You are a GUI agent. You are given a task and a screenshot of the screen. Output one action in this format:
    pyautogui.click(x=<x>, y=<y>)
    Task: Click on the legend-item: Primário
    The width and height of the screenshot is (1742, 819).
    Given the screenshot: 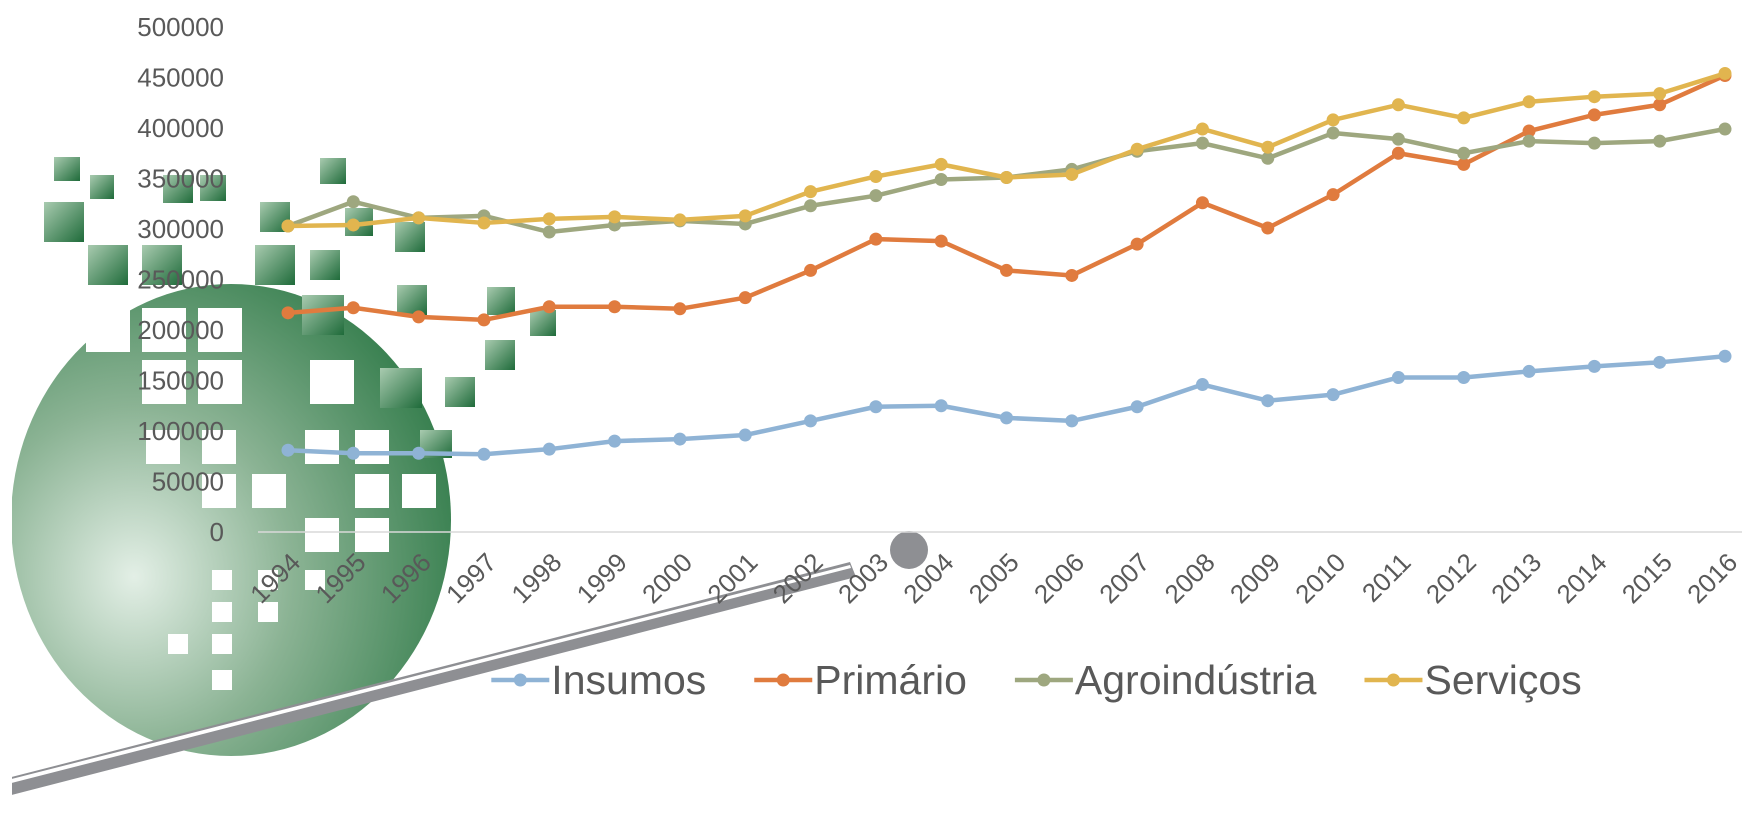 What is the action you would take?
    pyautogui.click(x=860, y=680)
    